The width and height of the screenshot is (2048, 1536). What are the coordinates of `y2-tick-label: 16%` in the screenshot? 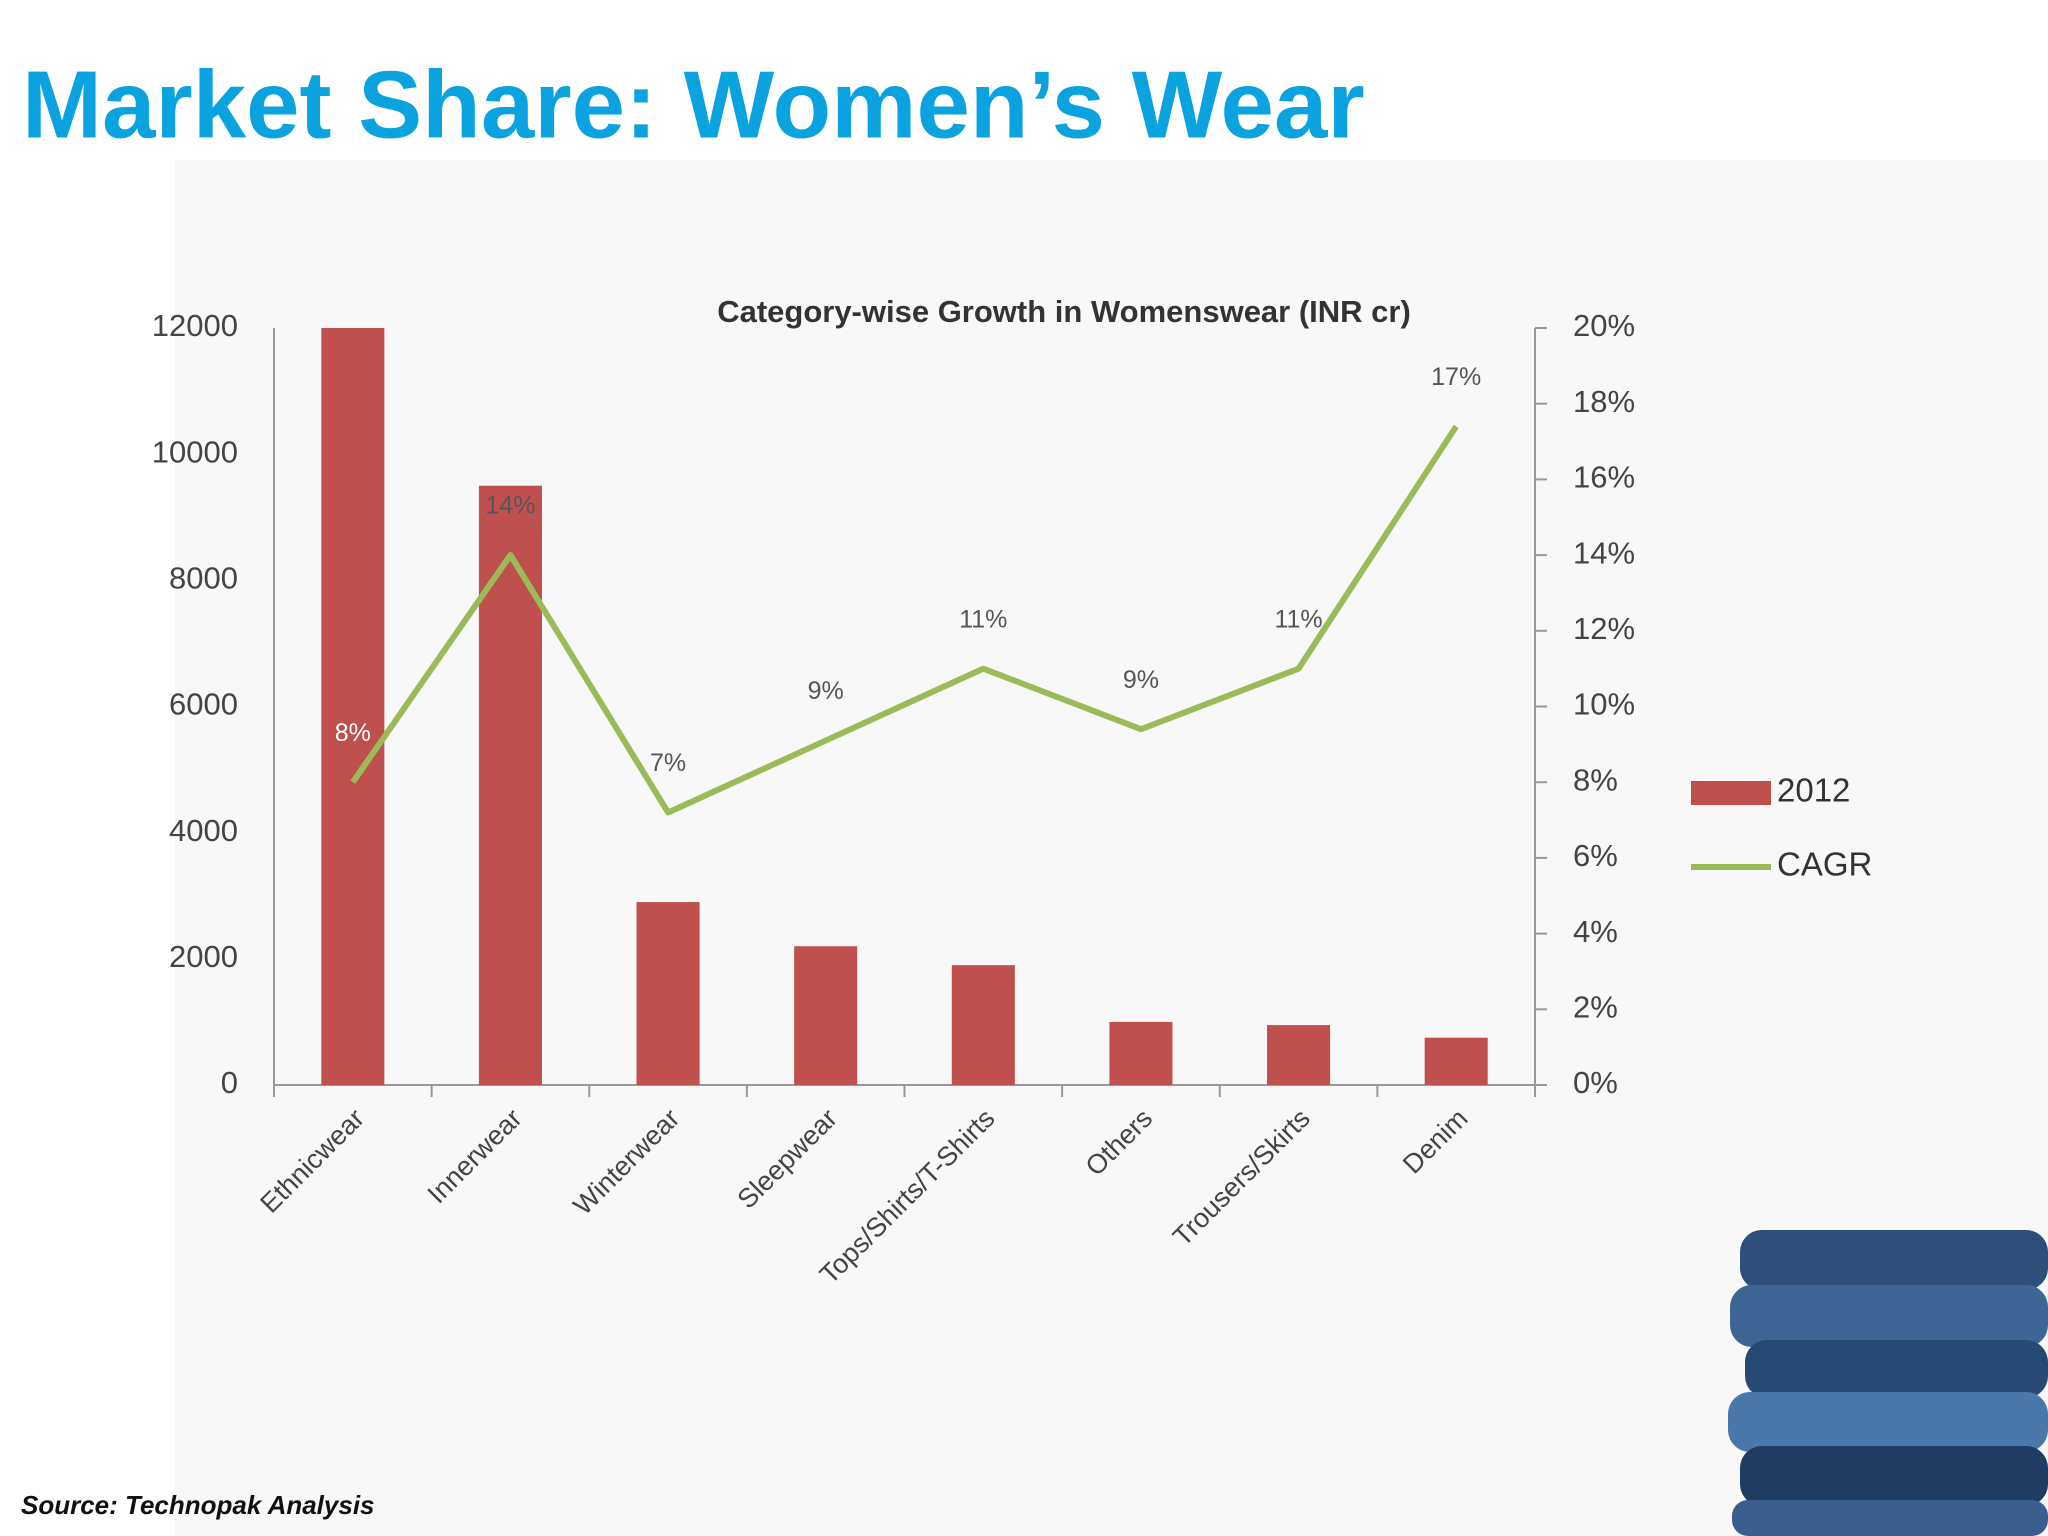 It's located at (1604, 477).